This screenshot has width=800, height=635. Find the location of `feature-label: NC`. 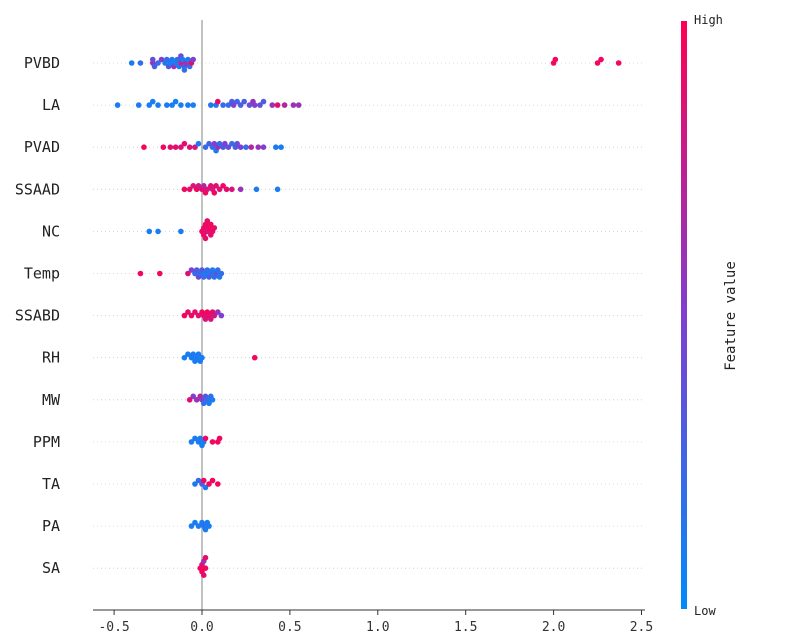

feature-label: NC is located at coordinates (51, 231).